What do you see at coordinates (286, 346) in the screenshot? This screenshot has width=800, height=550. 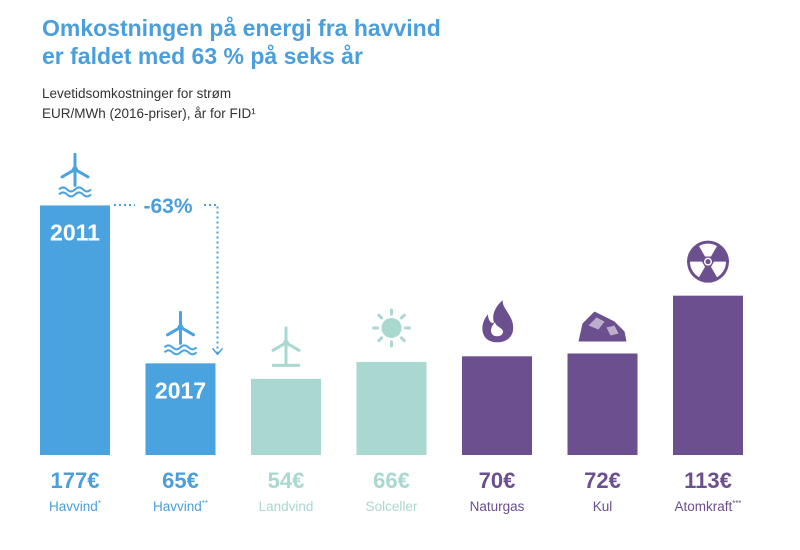 I see `wind-turbine-onshore-icon` at bounding box center [286, 346].